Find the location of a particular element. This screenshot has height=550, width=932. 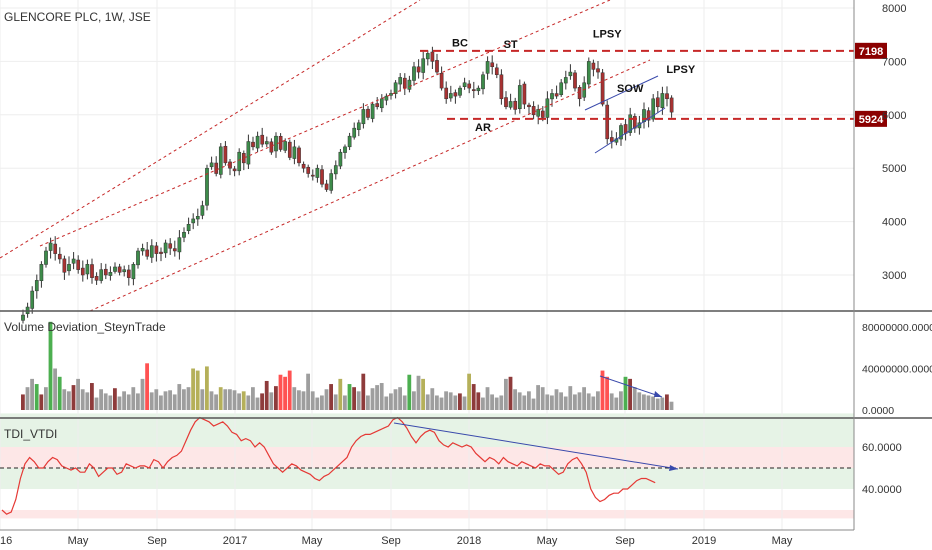

tdi-line-series is located at coordinates (328, 465).